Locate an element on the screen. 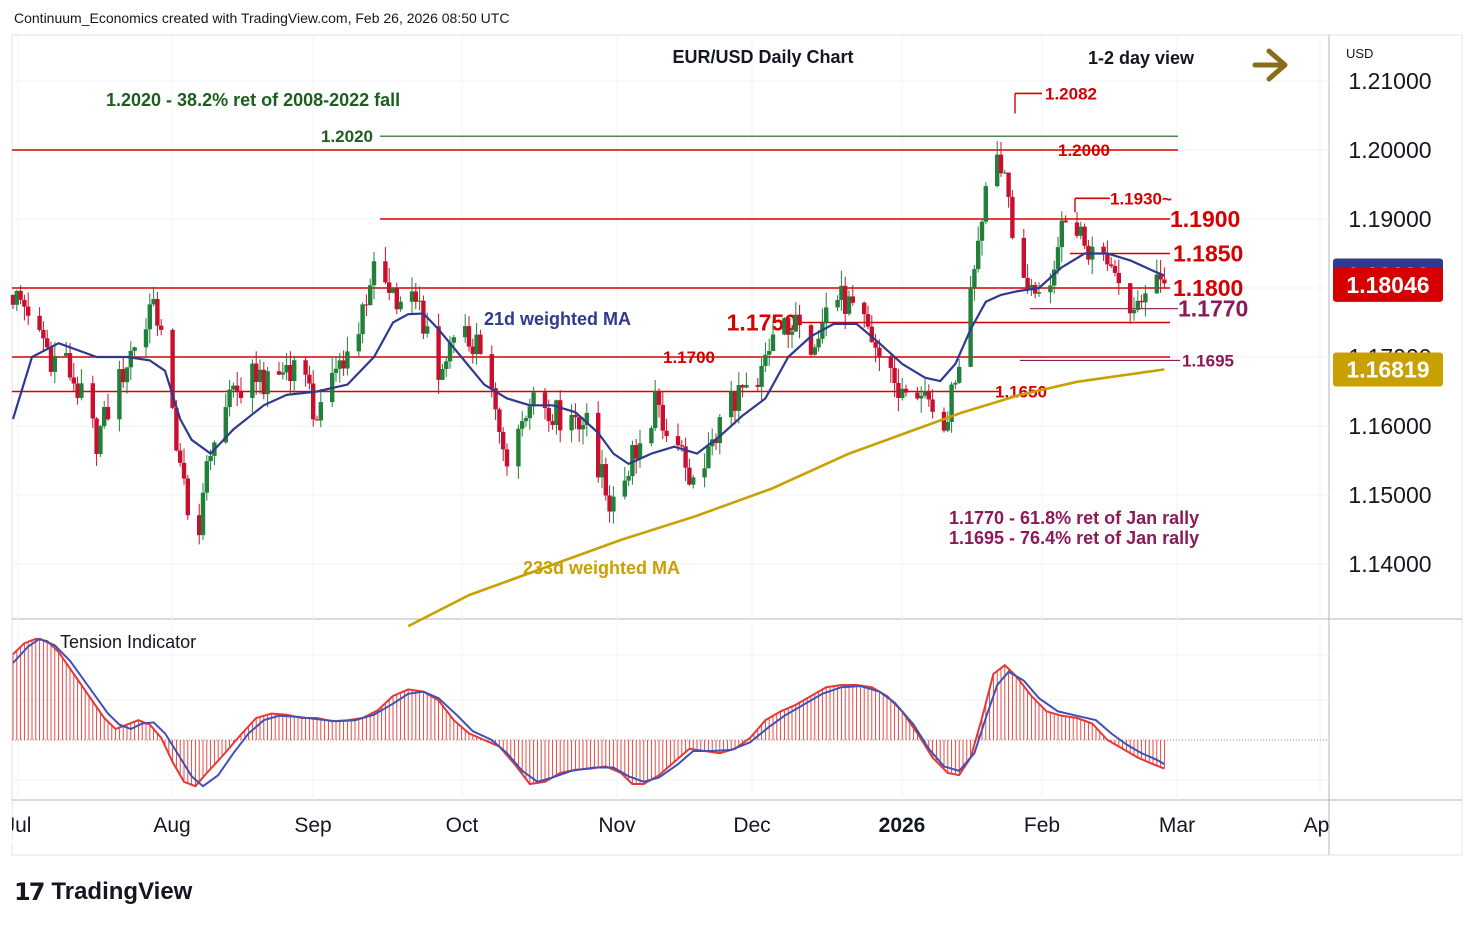 The image size is (1474, 930). tradingview-logo: 17 TradingView is located at coordinates (103, 892).